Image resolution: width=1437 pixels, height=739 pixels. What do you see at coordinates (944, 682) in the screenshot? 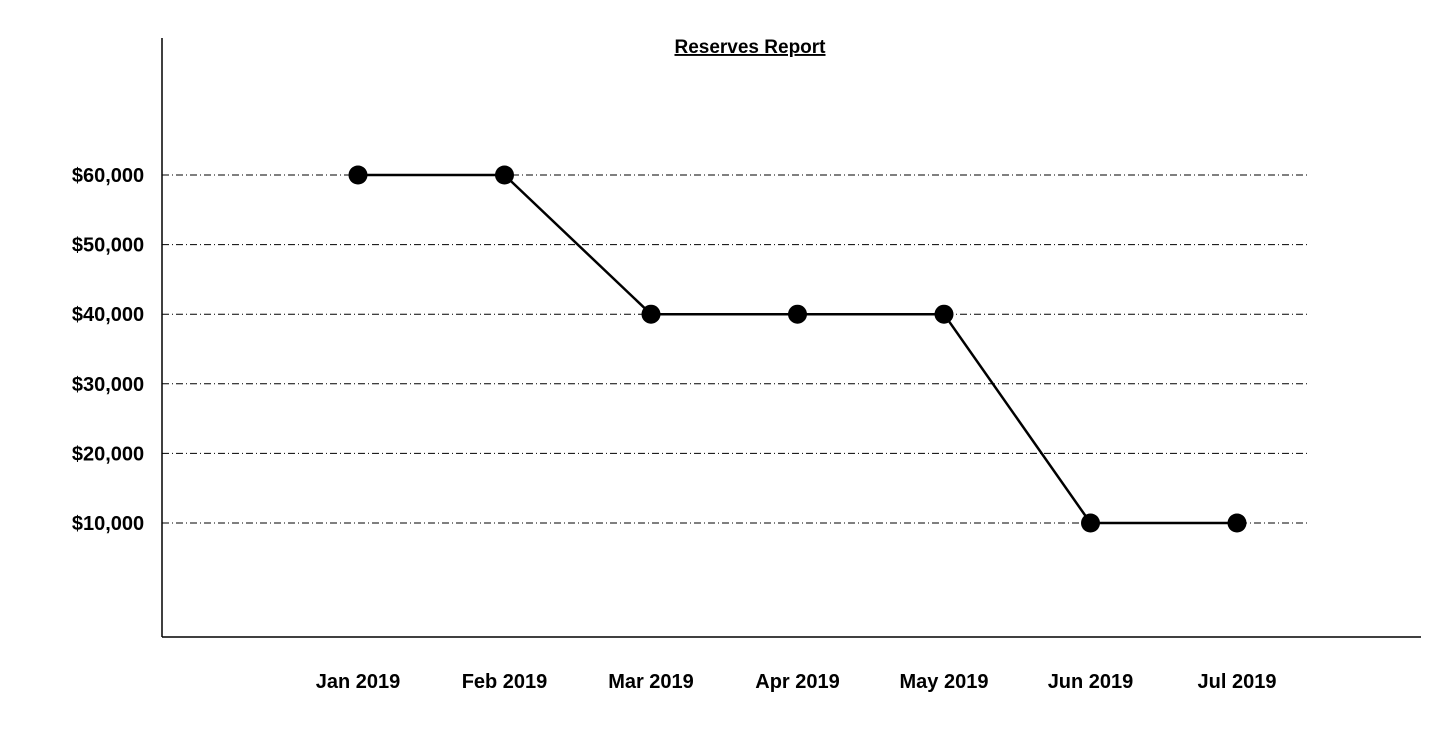
I see `x-tick-label: May 2019` at bounding box center [944, 682].